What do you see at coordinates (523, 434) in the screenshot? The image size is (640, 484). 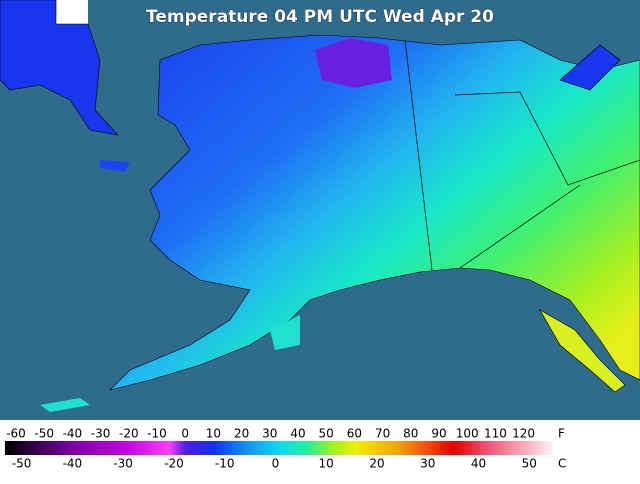 I see `fahrenheit-tick: 120` at bounding box center [523, 434].